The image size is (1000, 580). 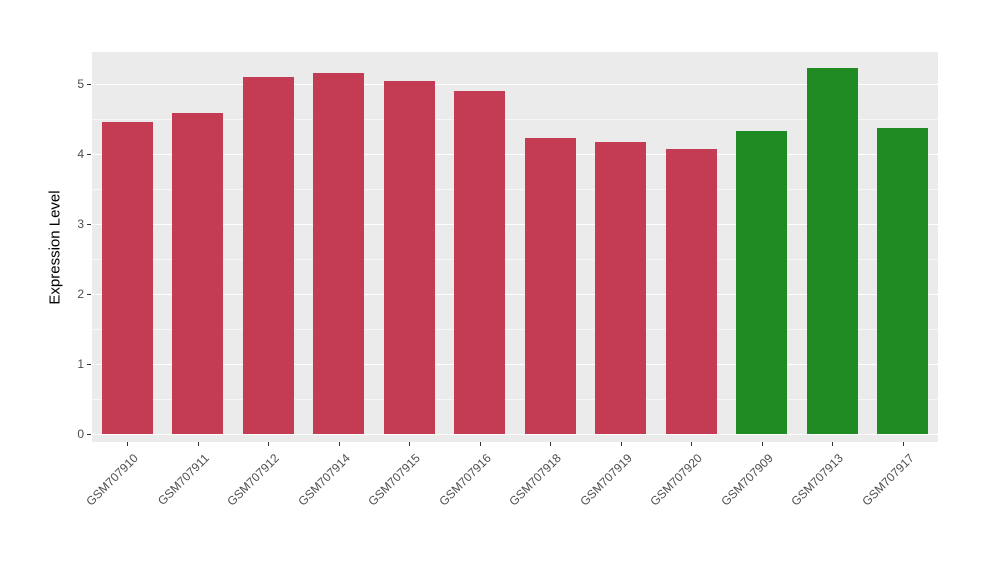 I want to click on x-tick-label-GSM707915: GSM707915, so click(x=394, y=480).